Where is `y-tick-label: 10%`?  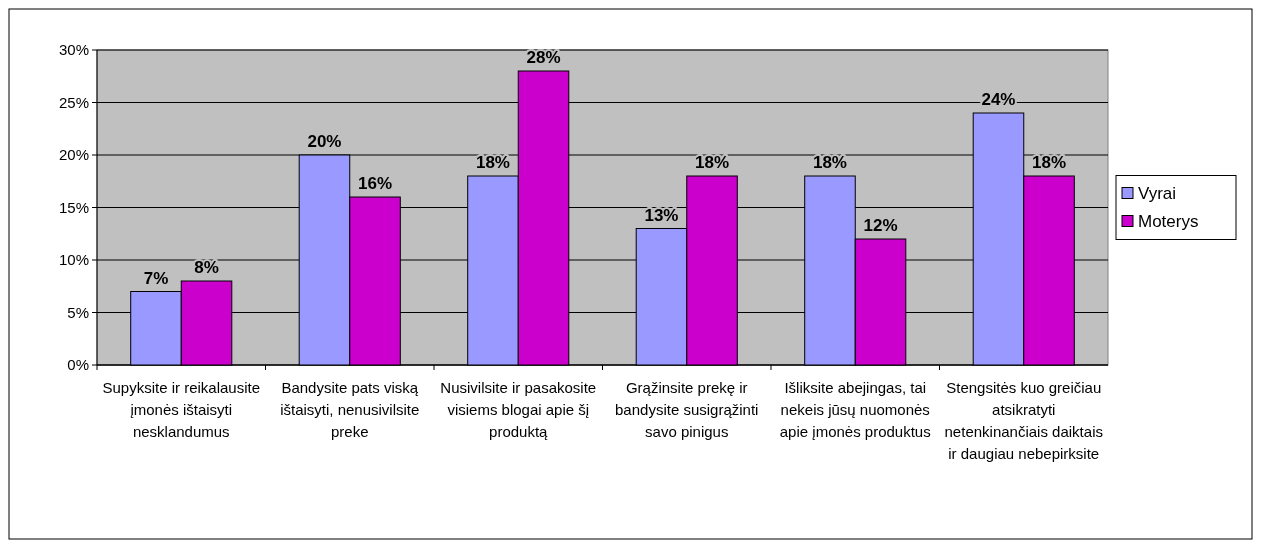 y-tick-label: 10% is located at coordinates (73, 260).